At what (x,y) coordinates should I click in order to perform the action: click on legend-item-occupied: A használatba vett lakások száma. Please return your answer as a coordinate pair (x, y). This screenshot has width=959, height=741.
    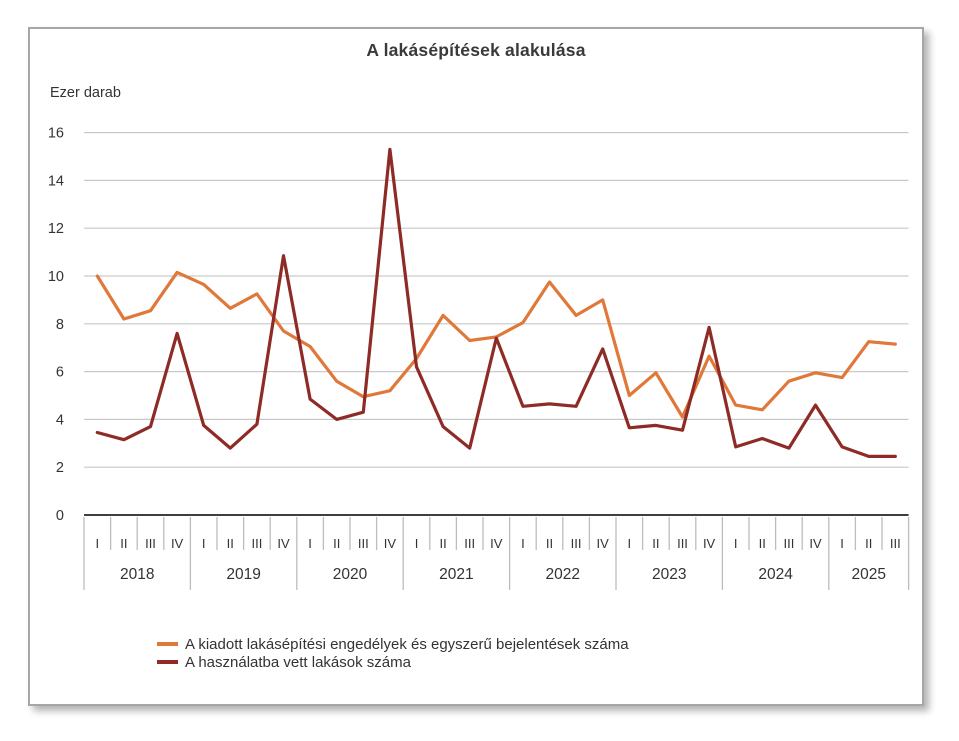
    Looking at the image, I should click on (393, 662).